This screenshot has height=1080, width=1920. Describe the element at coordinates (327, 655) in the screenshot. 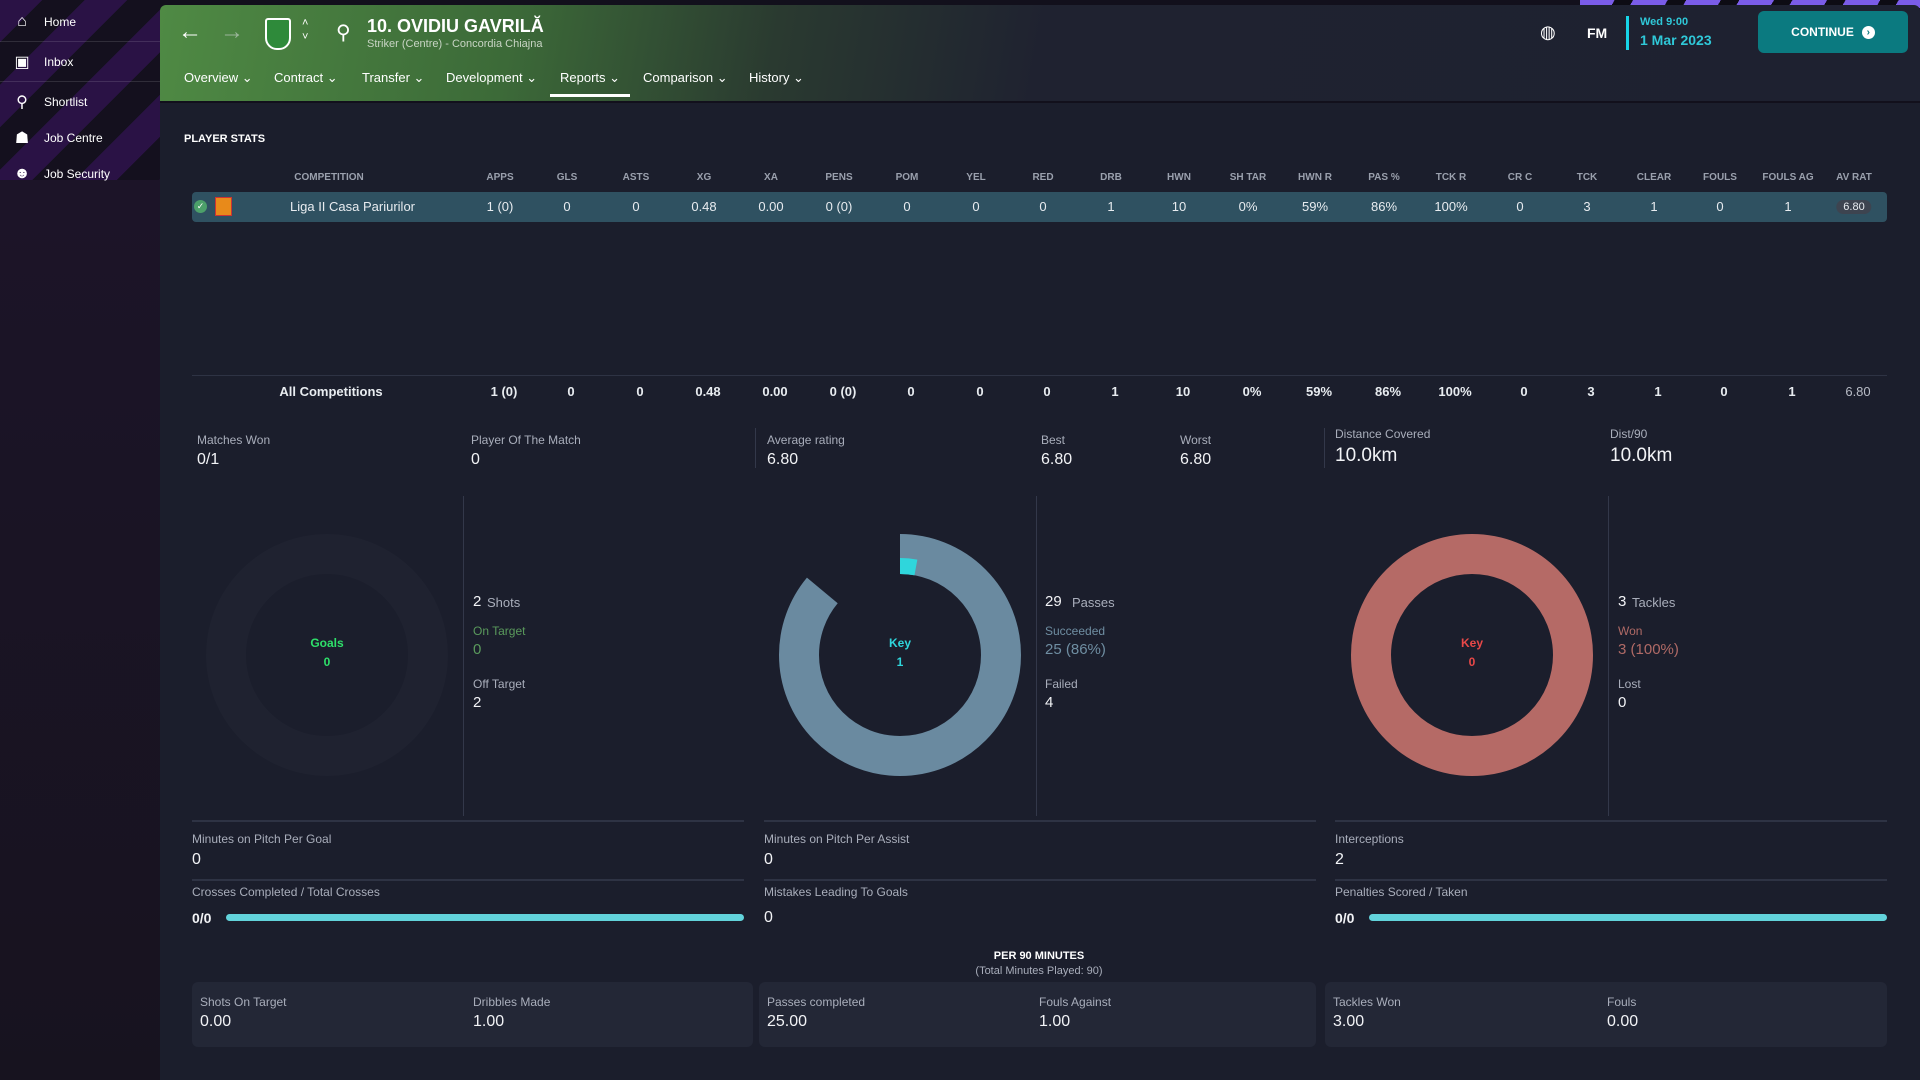

I see `goals-donut-ring` at that location.